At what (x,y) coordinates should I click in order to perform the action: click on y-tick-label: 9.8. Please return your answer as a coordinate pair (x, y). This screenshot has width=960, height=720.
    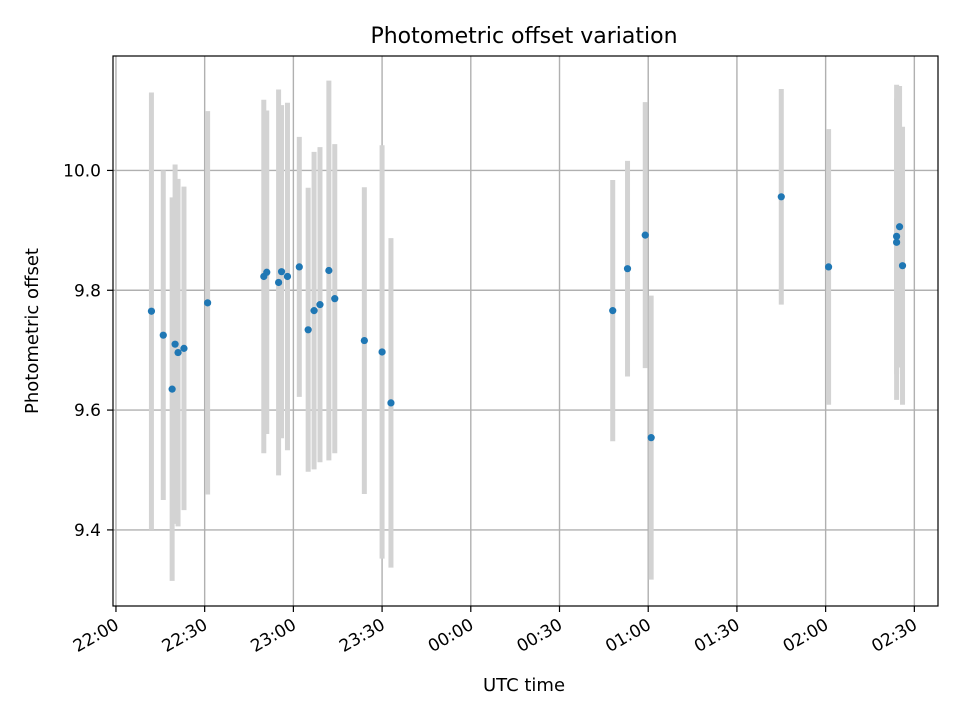
    Looking at the image, I should click on (87, 291).